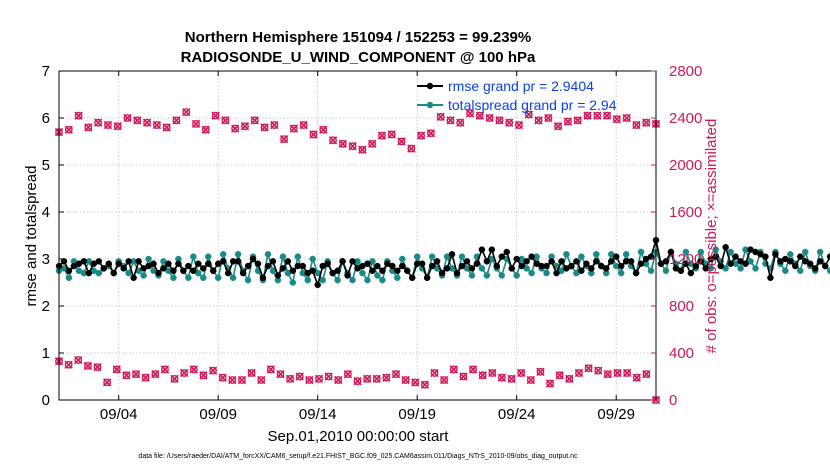 This screenshot has height=470, width=830. Describe the element at coordinates (46, 165) in the screenshot. I see `left-tick-label: 5` at that location.